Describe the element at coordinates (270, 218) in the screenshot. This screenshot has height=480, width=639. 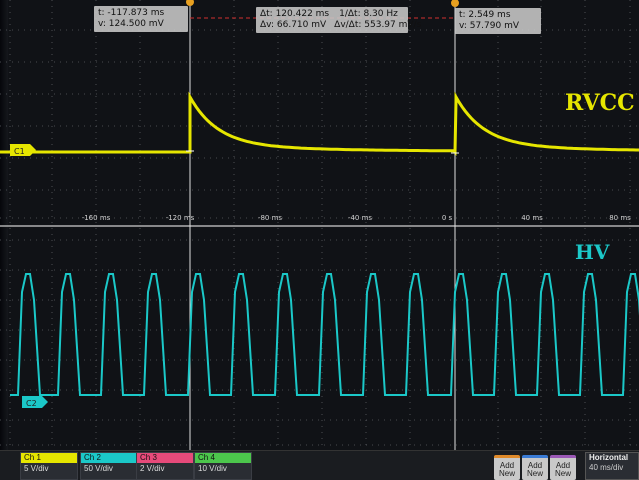
I see `time-tick-label: -80 ms` at that location.